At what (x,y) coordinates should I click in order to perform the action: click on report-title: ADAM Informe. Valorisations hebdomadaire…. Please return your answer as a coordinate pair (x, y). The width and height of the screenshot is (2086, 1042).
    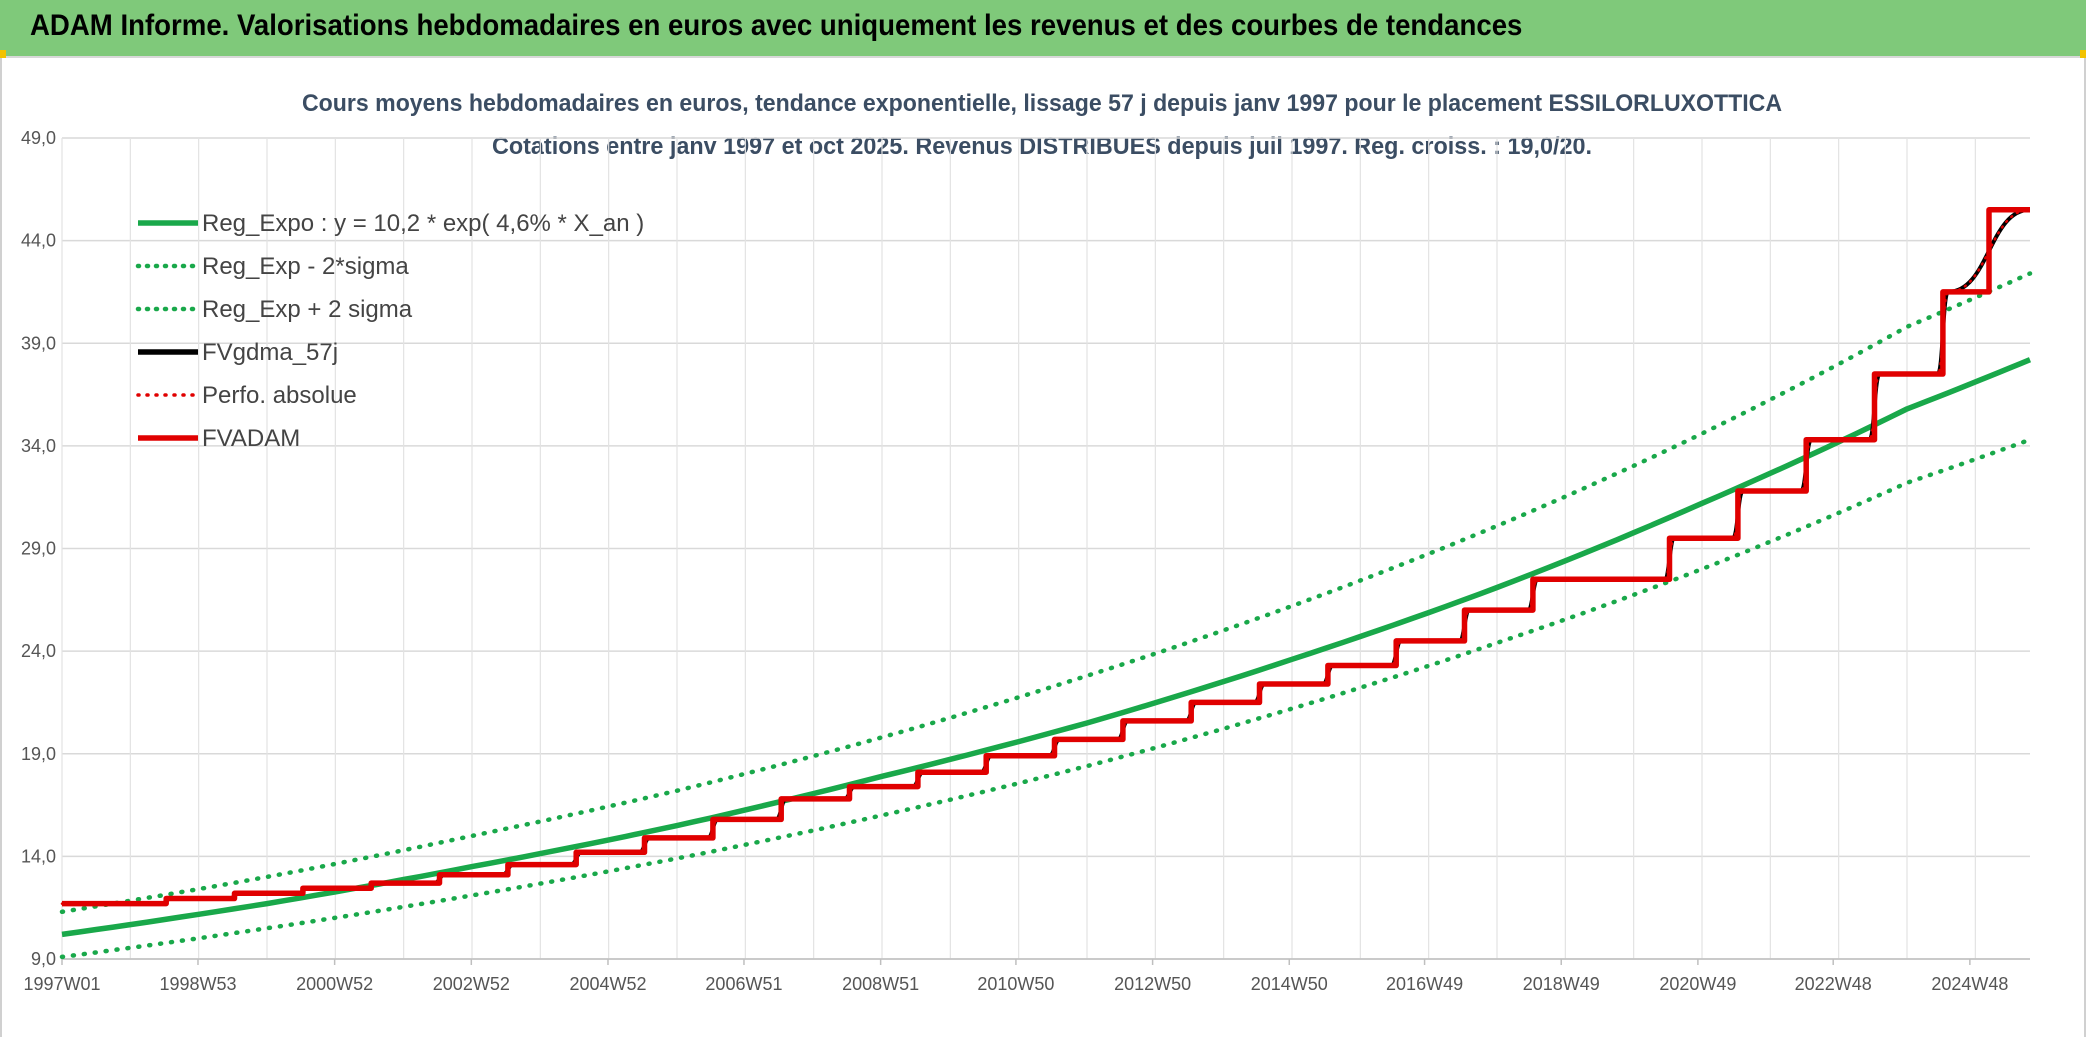
    Looking at the image, I should click on (776, 25).